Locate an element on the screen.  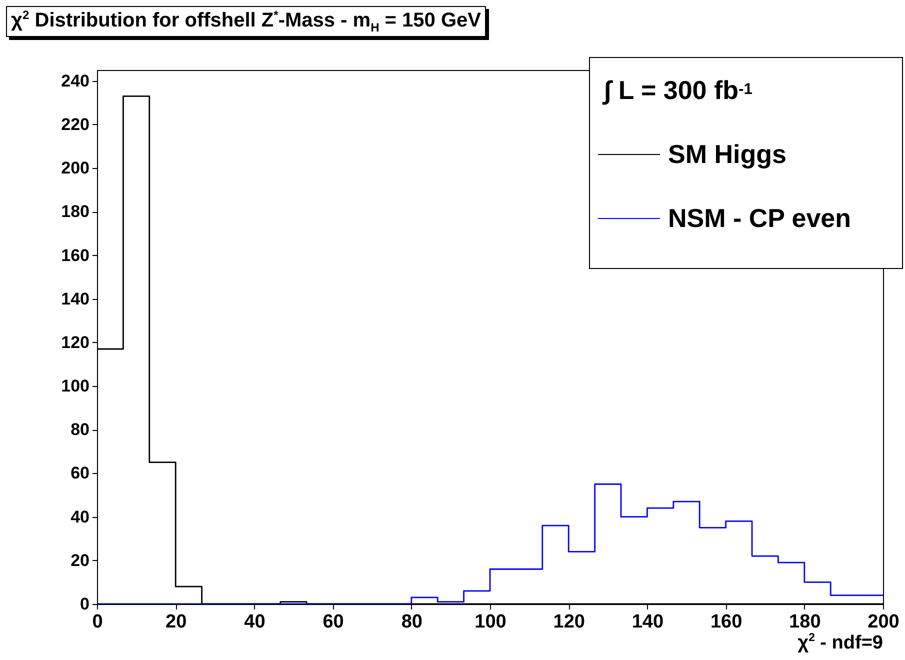
y-tick-label: 20 is located at coordinates (80, 560).